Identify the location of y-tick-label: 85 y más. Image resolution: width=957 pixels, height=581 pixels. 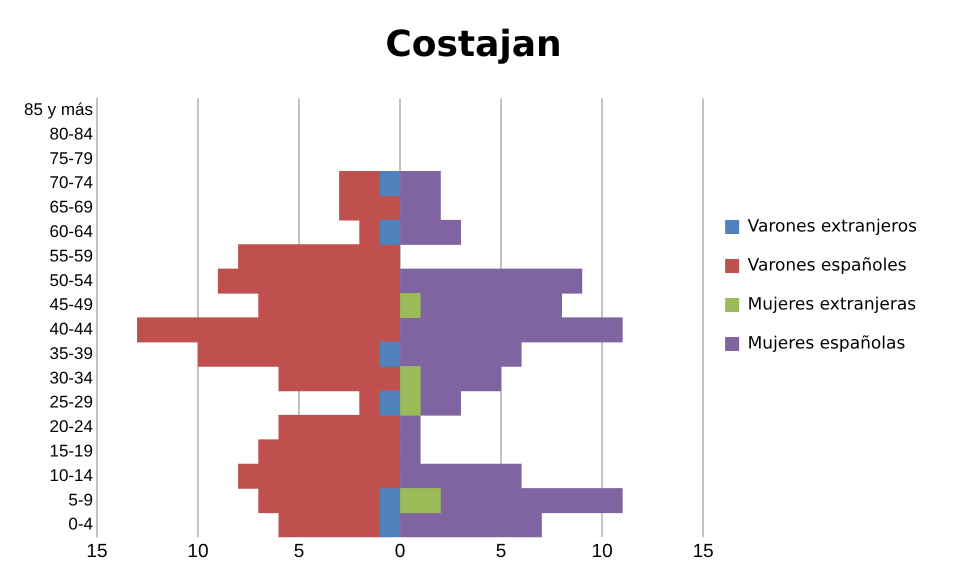
(58, 110).